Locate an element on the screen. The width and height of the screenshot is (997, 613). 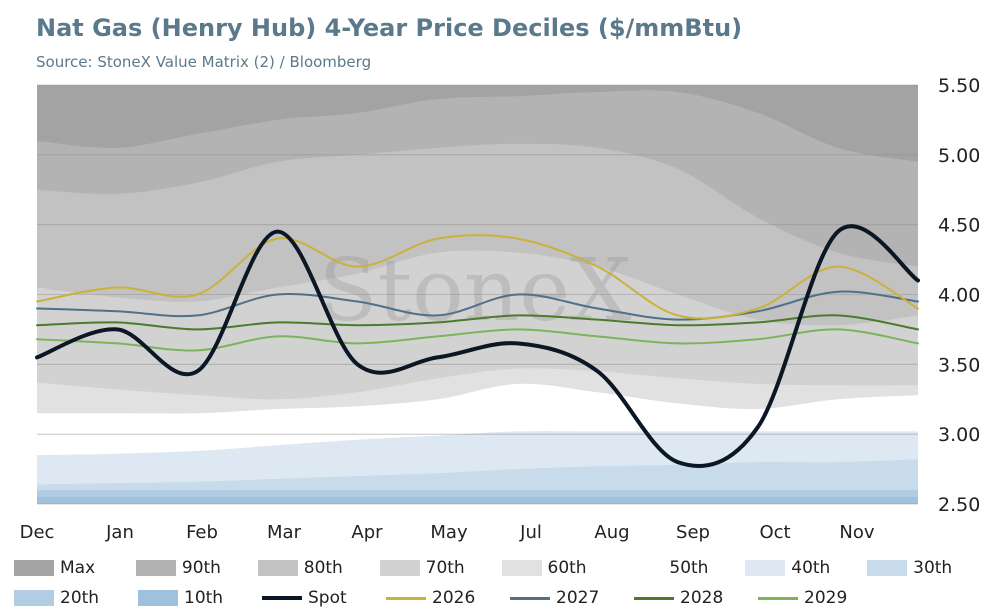
series-line-2026 is located at coordinates (477, 277).